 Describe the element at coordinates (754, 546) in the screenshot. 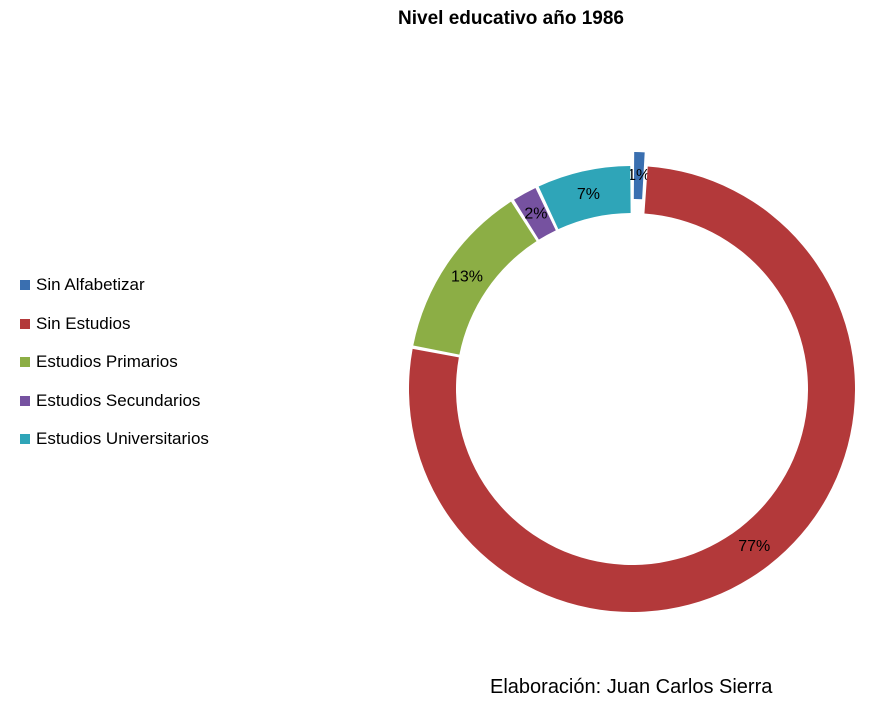

I see `data-label-sin-estudios: 77%` at that location.